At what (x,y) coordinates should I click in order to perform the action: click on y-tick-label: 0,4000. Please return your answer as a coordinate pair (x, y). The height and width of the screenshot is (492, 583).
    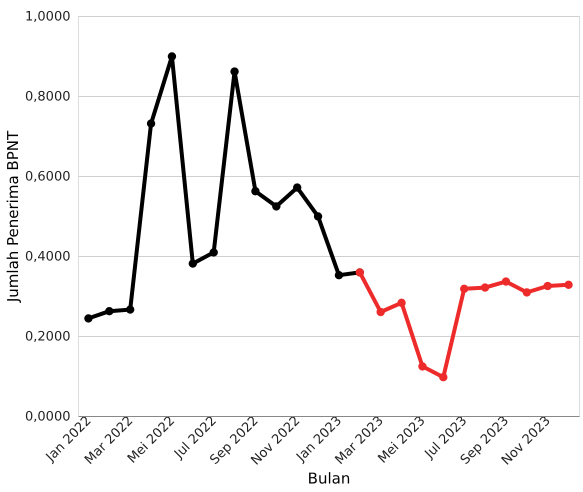
    Looking at the image, I should click on (47, 257).